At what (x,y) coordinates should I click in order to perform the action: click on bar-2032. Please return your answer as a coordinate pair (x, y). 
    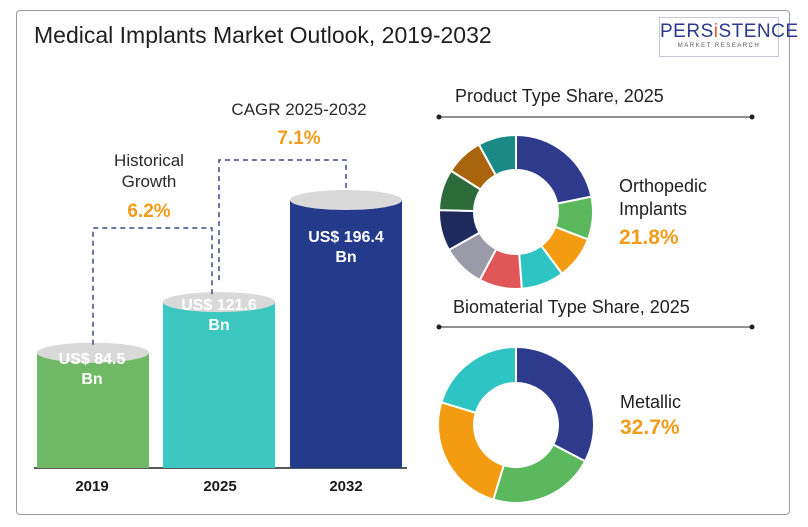
    Looking at the image, I should click on (346, 334).